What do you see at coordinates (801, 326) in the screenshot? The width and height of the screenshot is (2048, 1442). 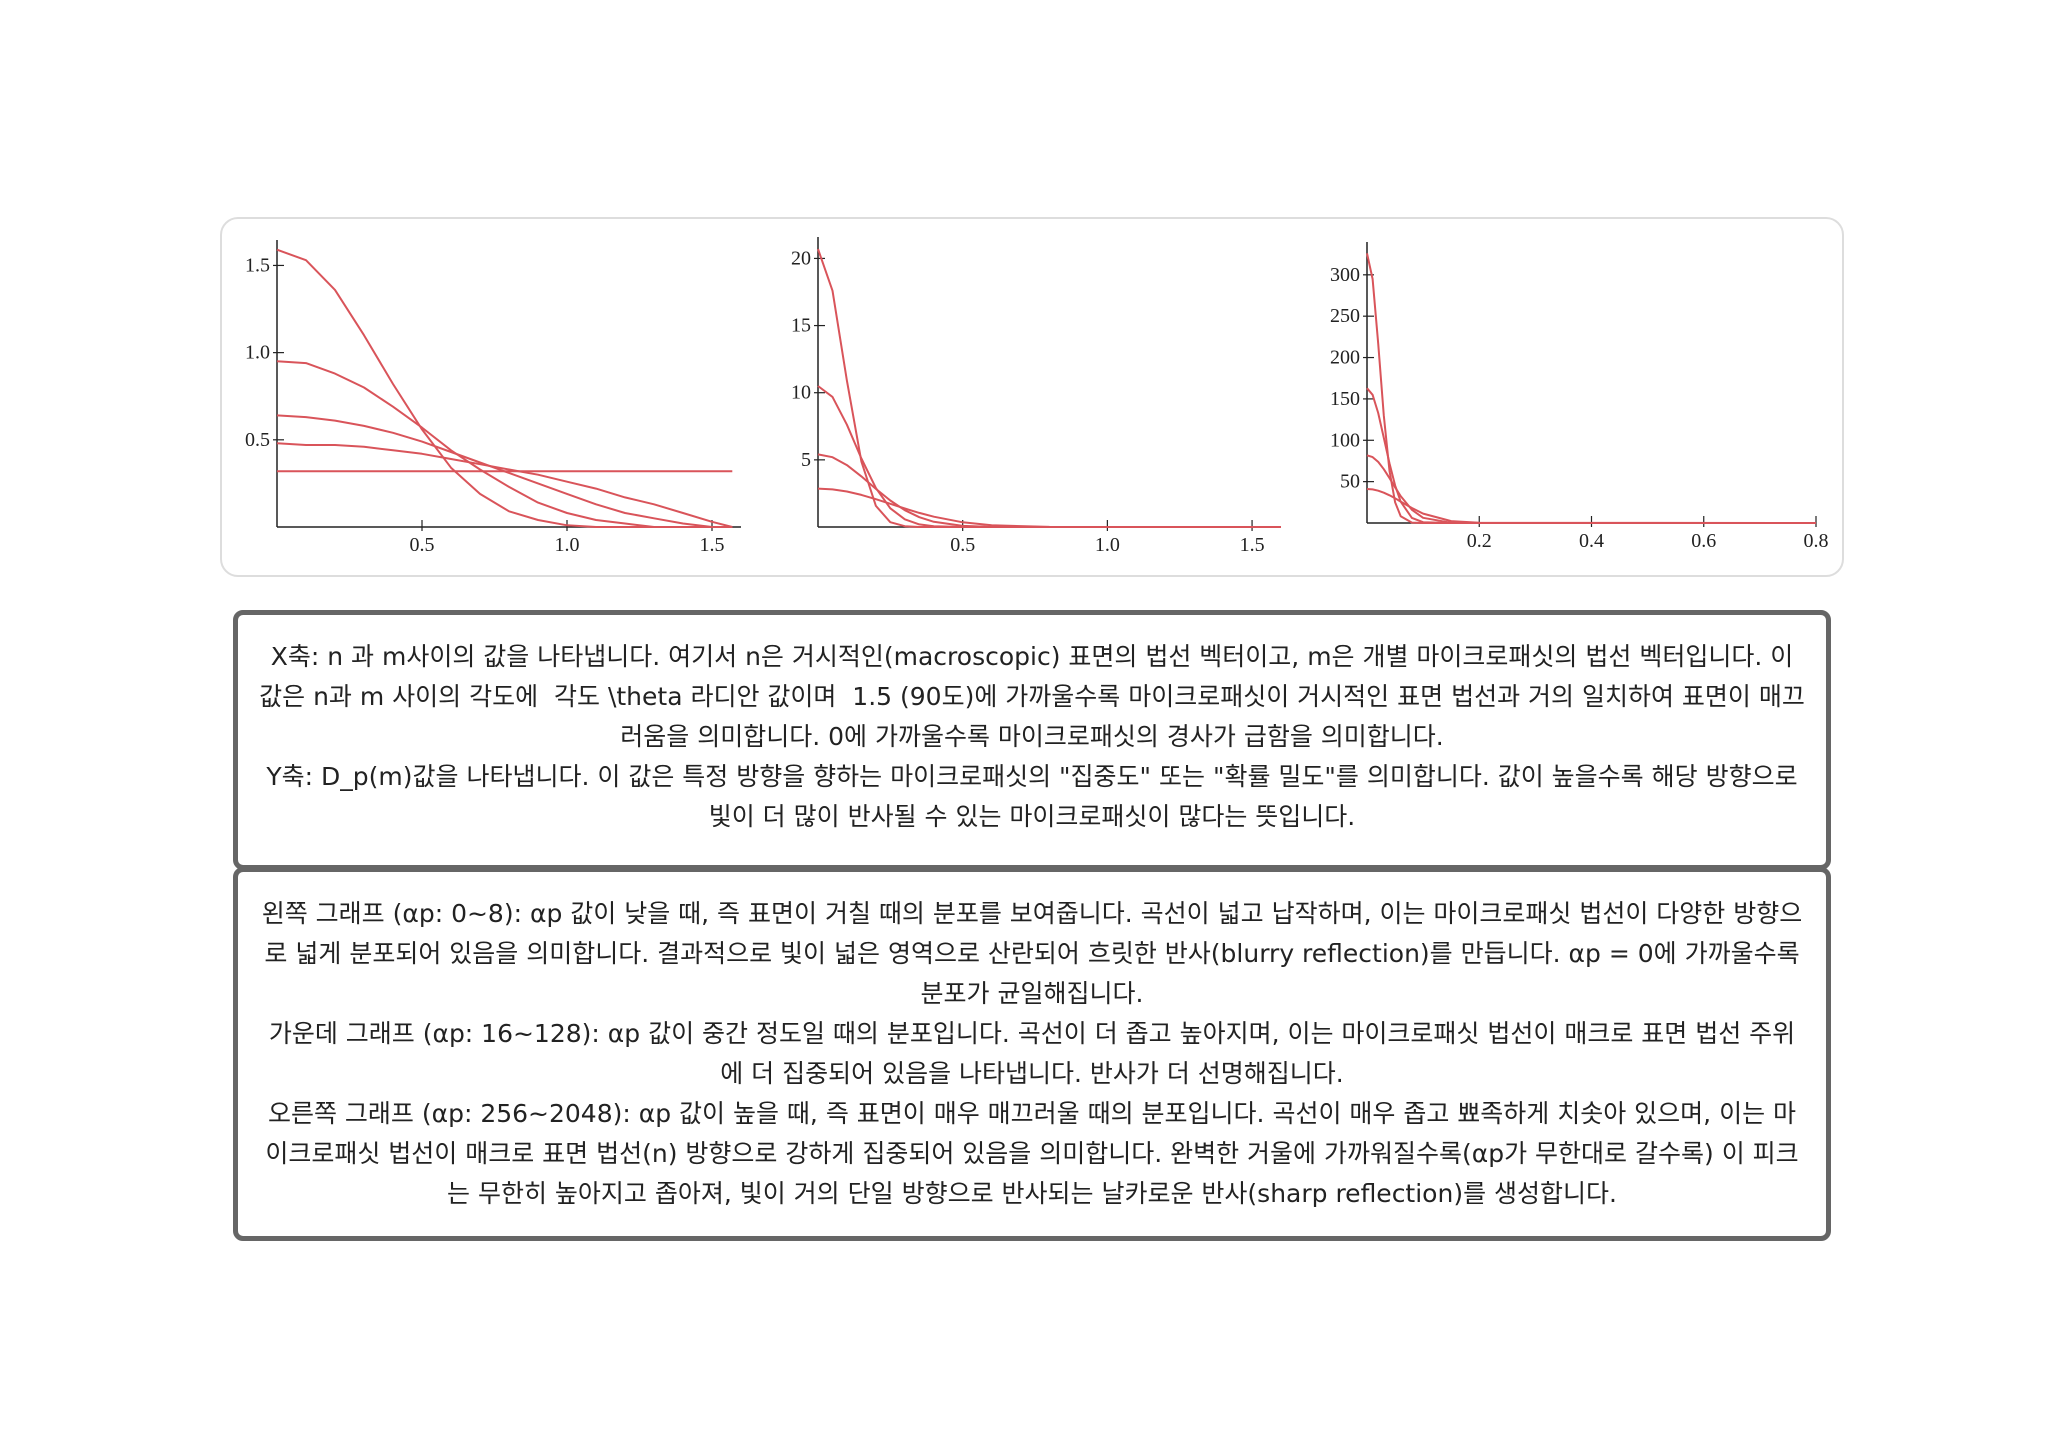 I see `y-tick-label: 15` at bounding box center [801, 326].